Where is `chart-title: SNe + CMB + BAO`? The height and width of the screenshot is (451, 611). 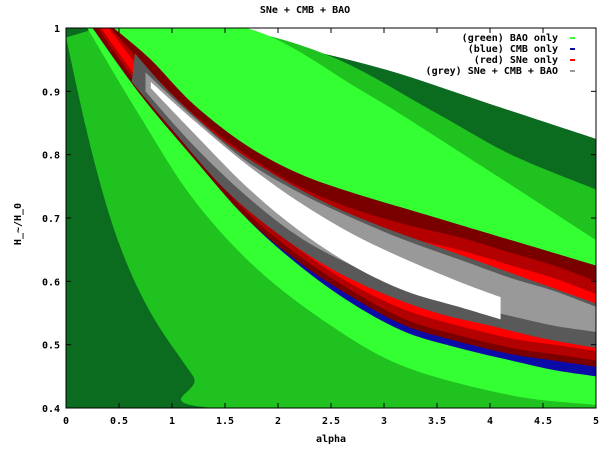 chart-title: SNe + CMB + BAO is located at coordinates (305, 10).